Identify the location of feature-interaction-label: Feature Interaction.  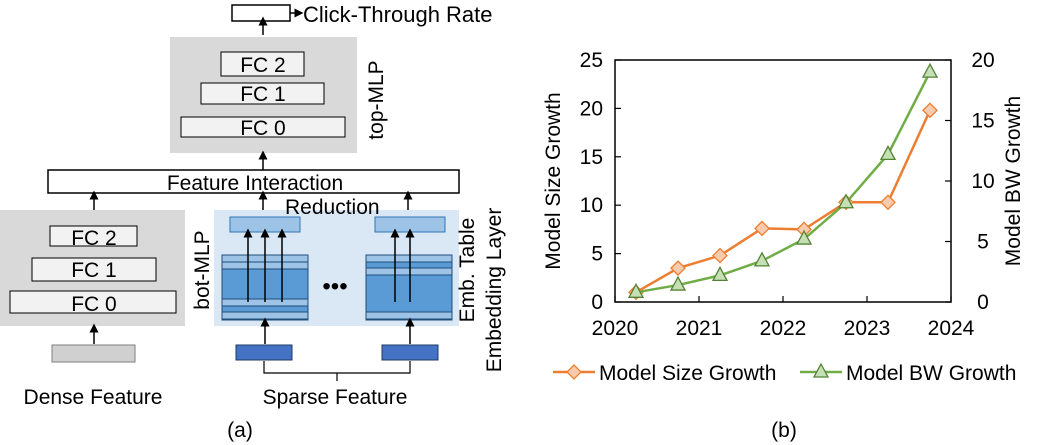
(255, 183).